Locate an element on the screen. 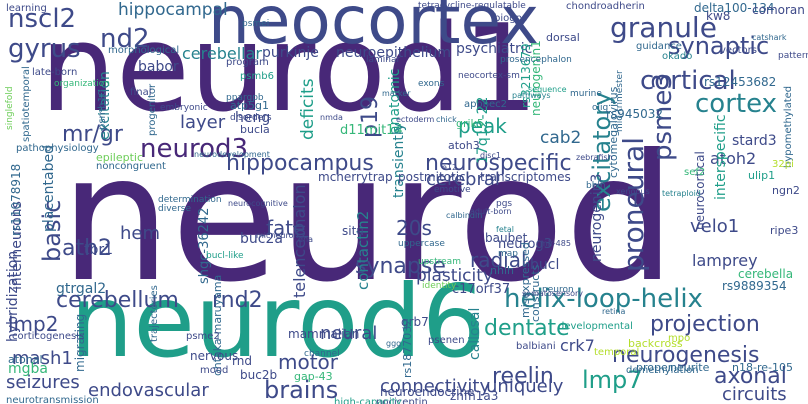  cloud-word: upstream is located at coordinates (439, 262).